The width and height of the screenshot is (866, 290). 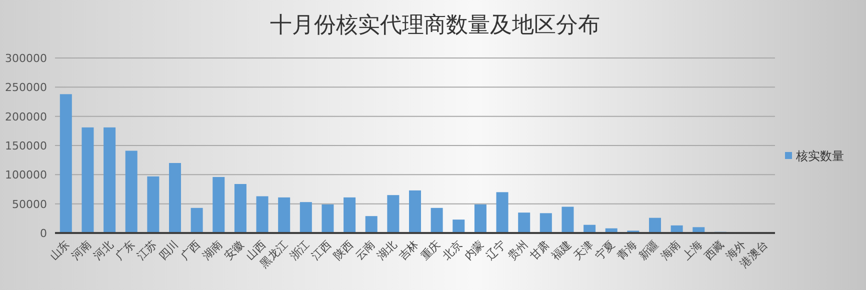 What do you see at coordinates (26, 117) in the screenshot?
I see `y-tick-label: 200000` at bounding box center [26, 117].